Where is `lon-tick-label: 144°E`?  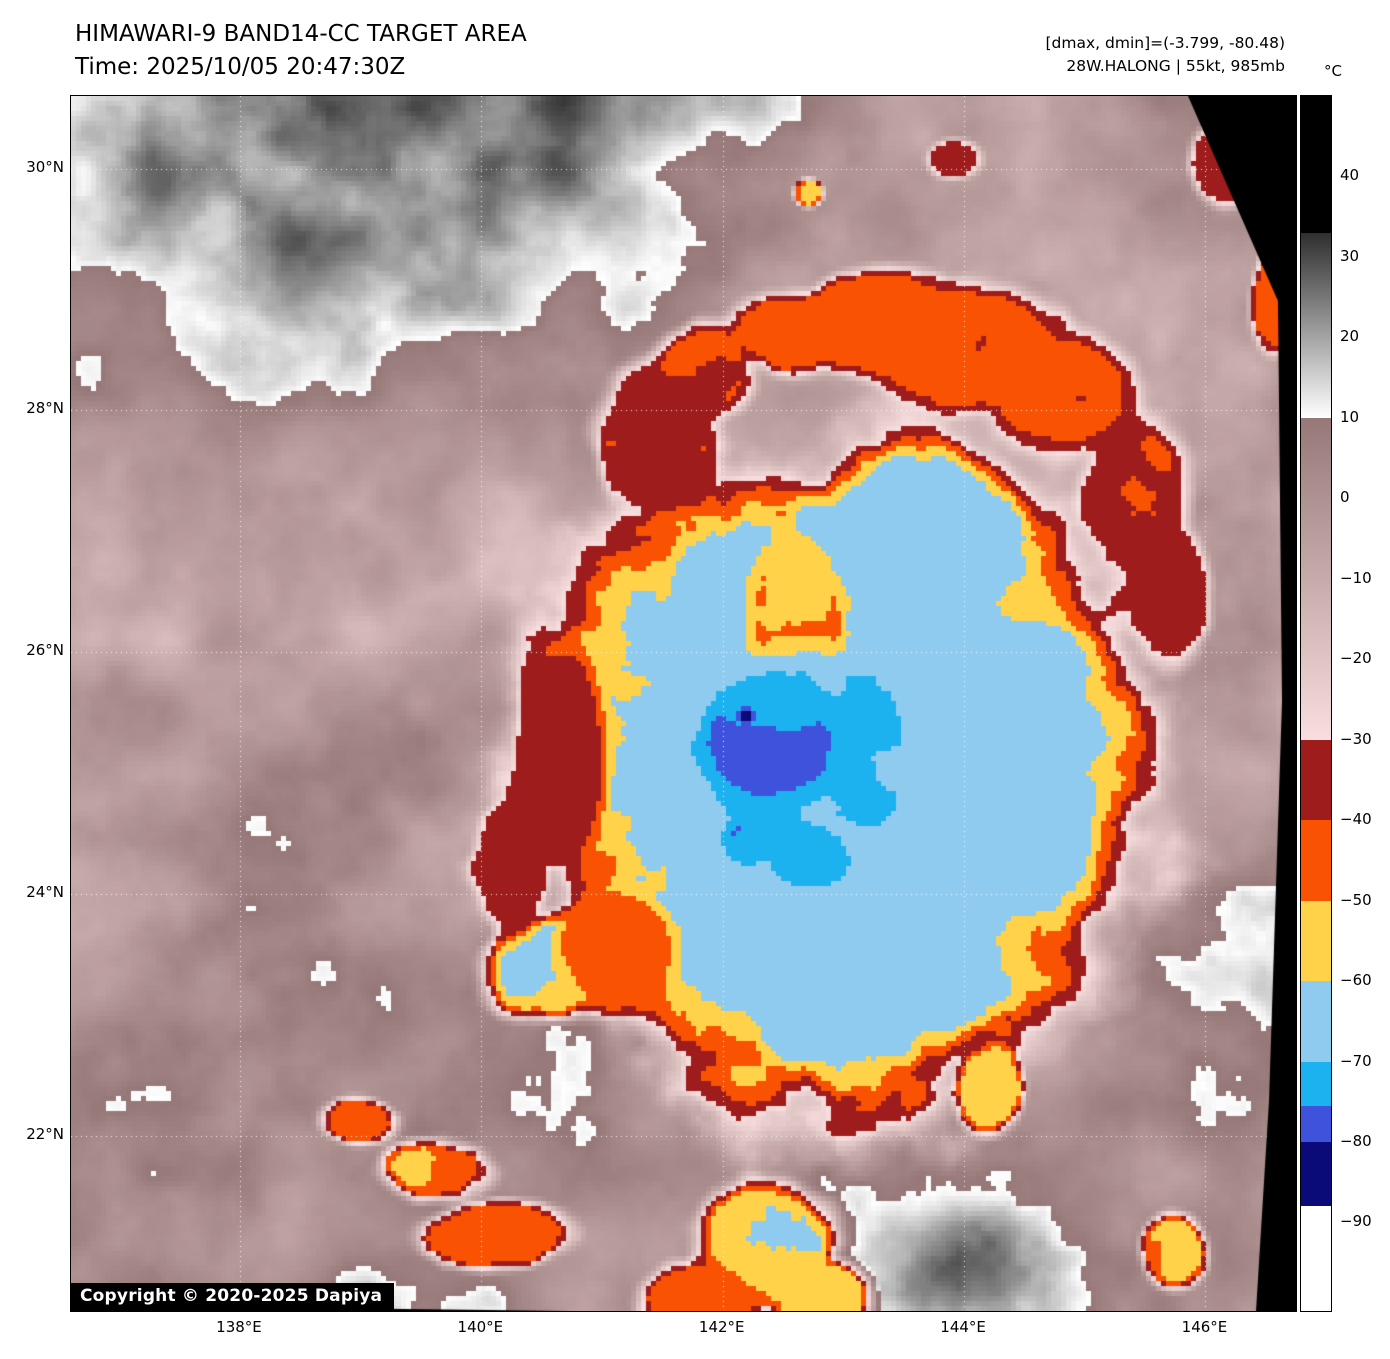 lon-tick-label: 144°E is located at coordinates (963, 1327).